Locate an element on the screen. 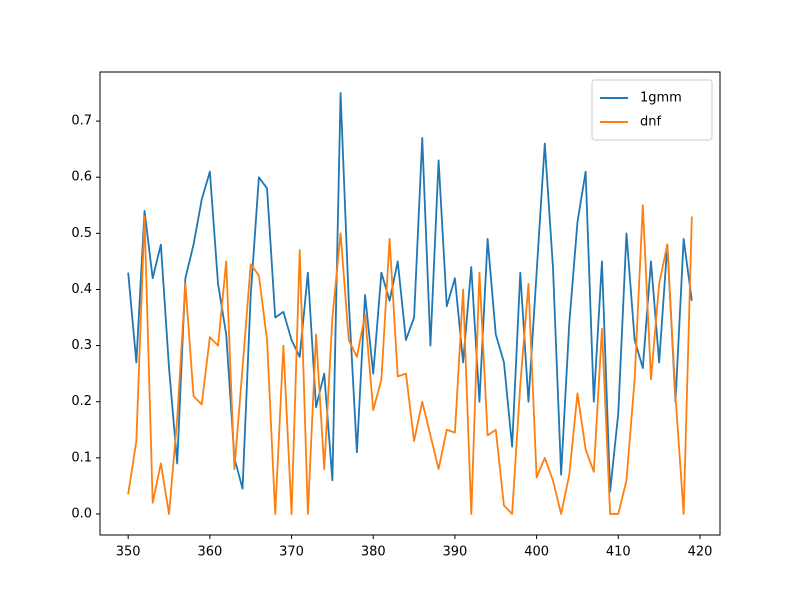 The height and width of the screenshot is (604, 800). y-tick-label: 0.2 is located at coordinates (81, 401).